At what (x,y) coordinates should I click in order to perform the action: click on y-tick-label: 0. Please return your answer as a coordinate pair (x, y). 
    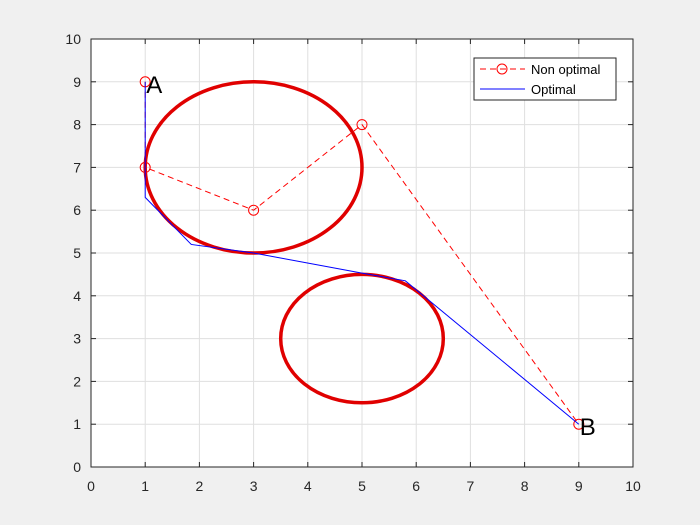
    Looking at the image, I should click on (77, 467).